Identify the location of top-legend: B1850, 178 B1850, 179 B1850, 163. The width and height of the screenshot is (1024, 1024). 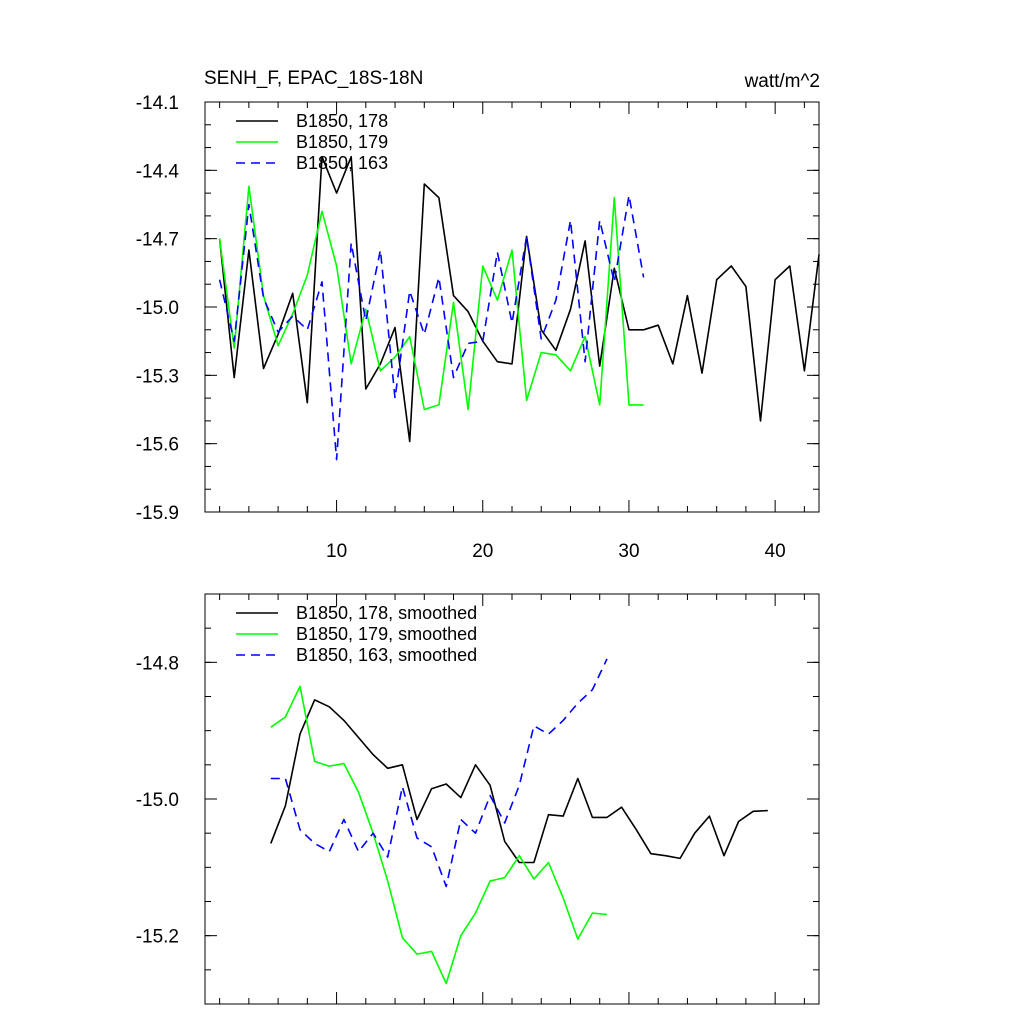
(312, 142).